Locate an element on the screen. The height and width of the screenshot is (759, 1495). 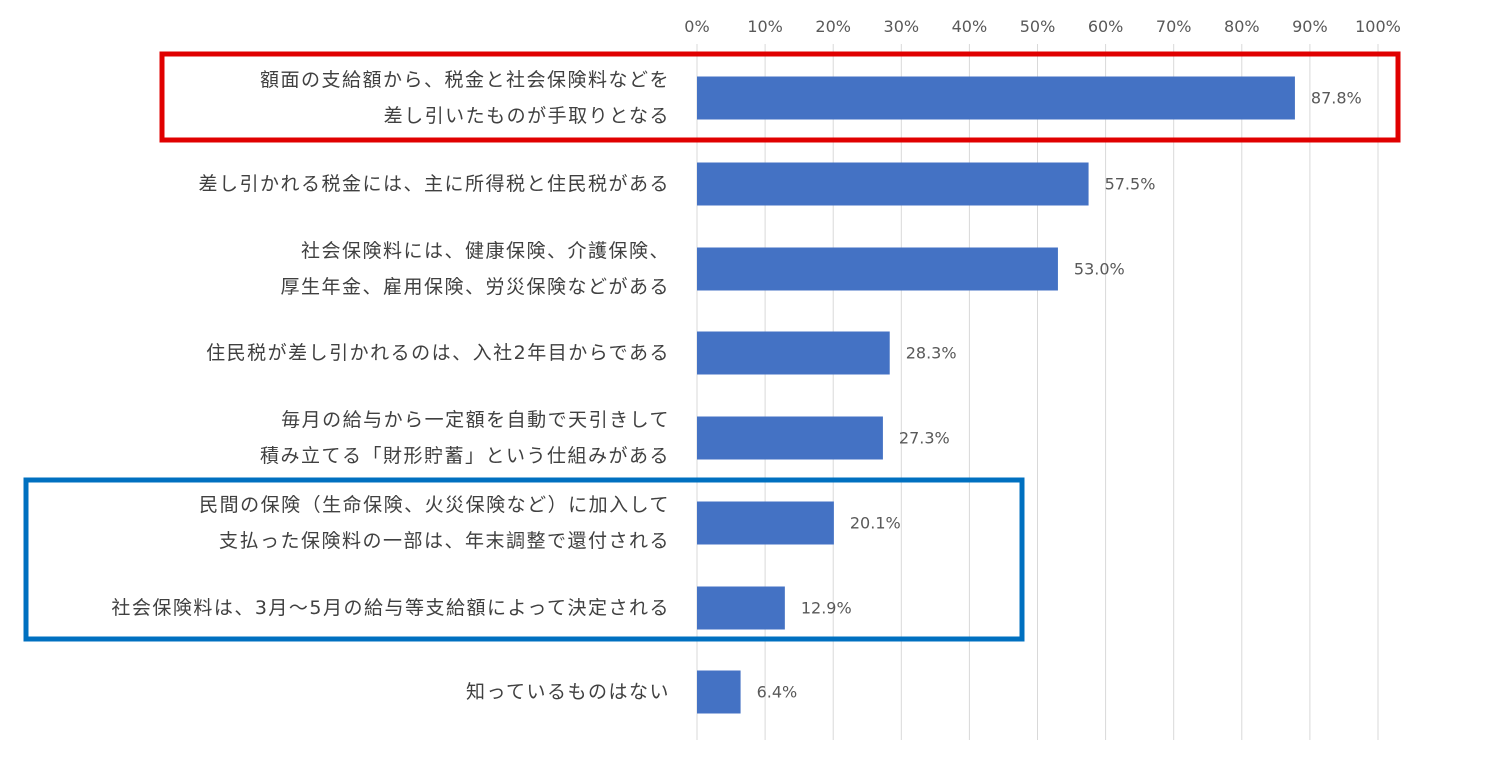
category-label: 額面の支給額から、税金と社会保険料などを is located at coordinates (465, 80).